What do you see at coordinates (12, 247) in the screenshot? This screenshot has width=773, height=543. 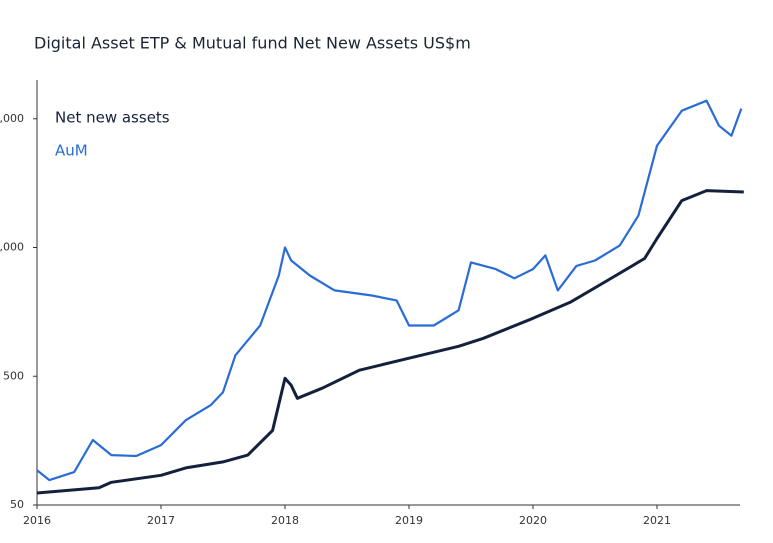 I see `y-tick-label: 5,000` at bounding box center [12, 247].